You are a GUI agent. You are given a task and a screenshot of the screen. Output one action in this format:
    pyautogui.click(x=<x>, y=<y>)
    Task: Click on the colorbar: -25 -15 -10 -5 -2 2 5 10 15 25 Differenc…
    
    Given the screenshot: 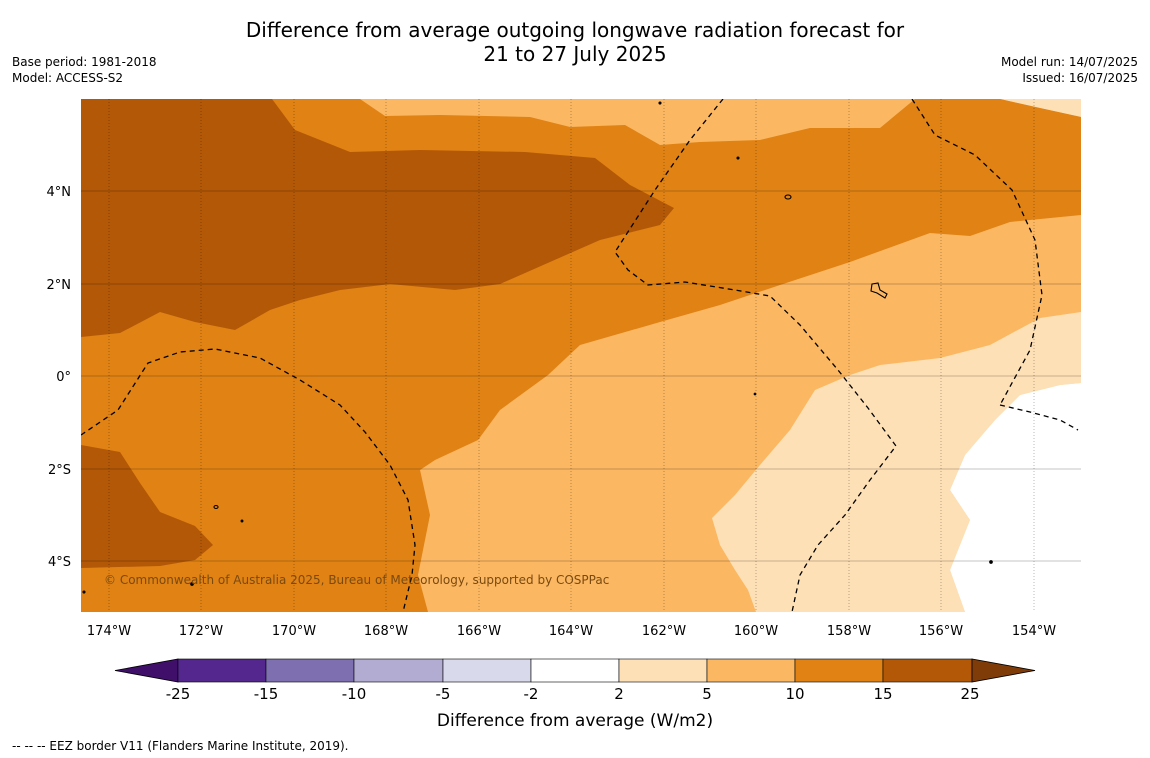 What is the action you would take?
    pyautogui.click(x=575, y=694)
    